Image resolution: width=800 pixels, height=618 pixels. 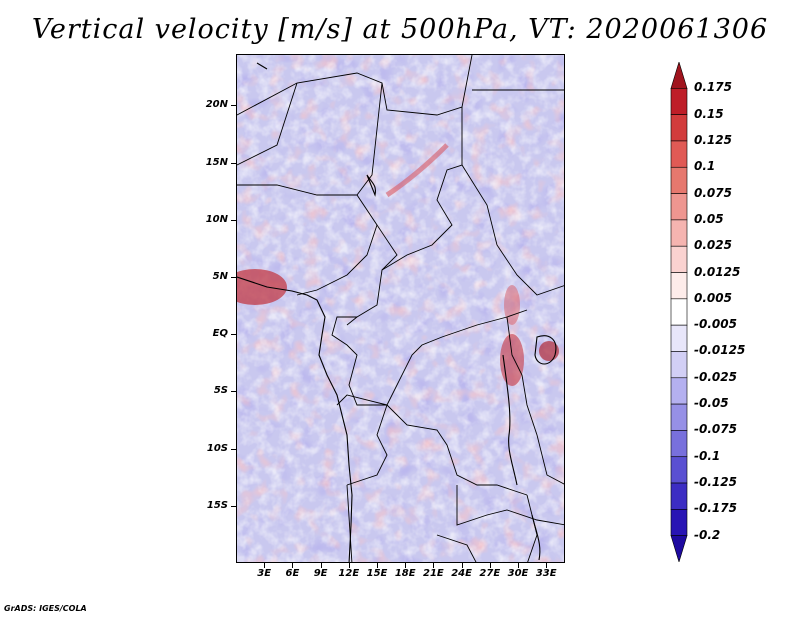 What do you see at coordinates (45, 608) in the screenshot?
I see `grads-credit: GrADS: IGES/COLA` at bounding box center [45, 608].